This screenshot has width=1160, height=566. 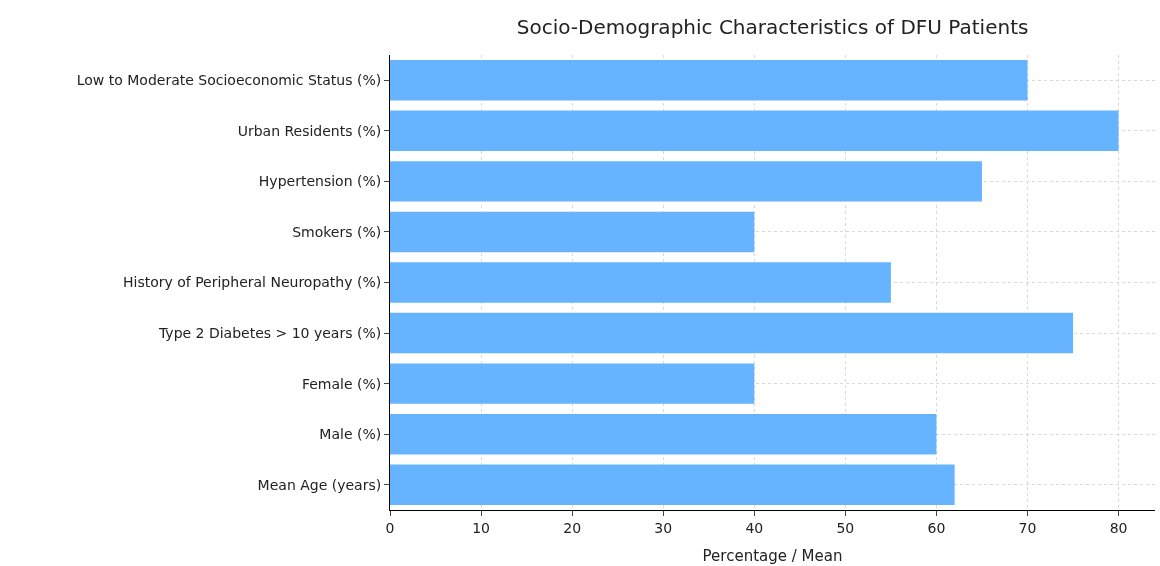 What do you see at coordinates (772, 26) in the screenshot?
I see `chart-title: Socio-Demographic Characteristics of DFU Patients` at bounding box center [772, 26].